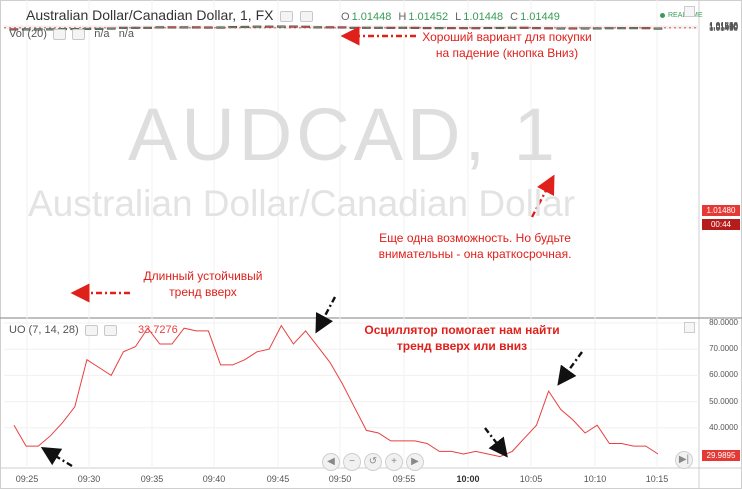 Image resolution: width=742 pixels, height=489 pixels. I want to click on volume-settings-icon, so click(59, 34).